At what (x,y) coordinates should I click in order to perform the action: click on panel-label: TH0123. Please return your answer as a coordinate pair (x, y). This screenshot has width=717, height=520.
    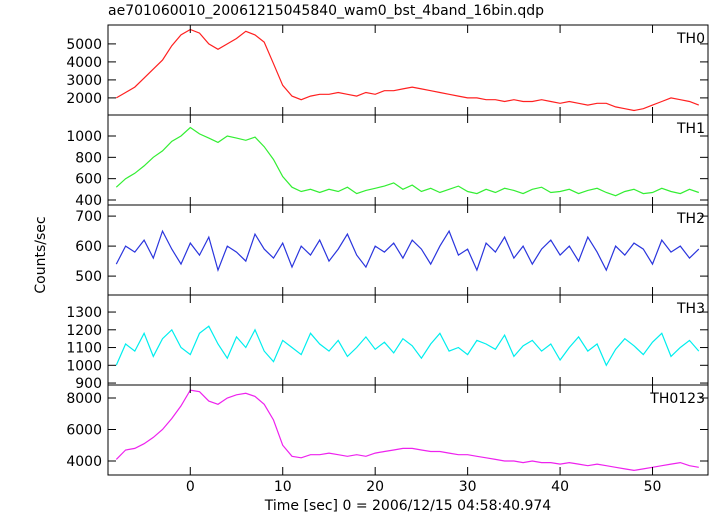
    Looking at the image, I should click on (677, 399).